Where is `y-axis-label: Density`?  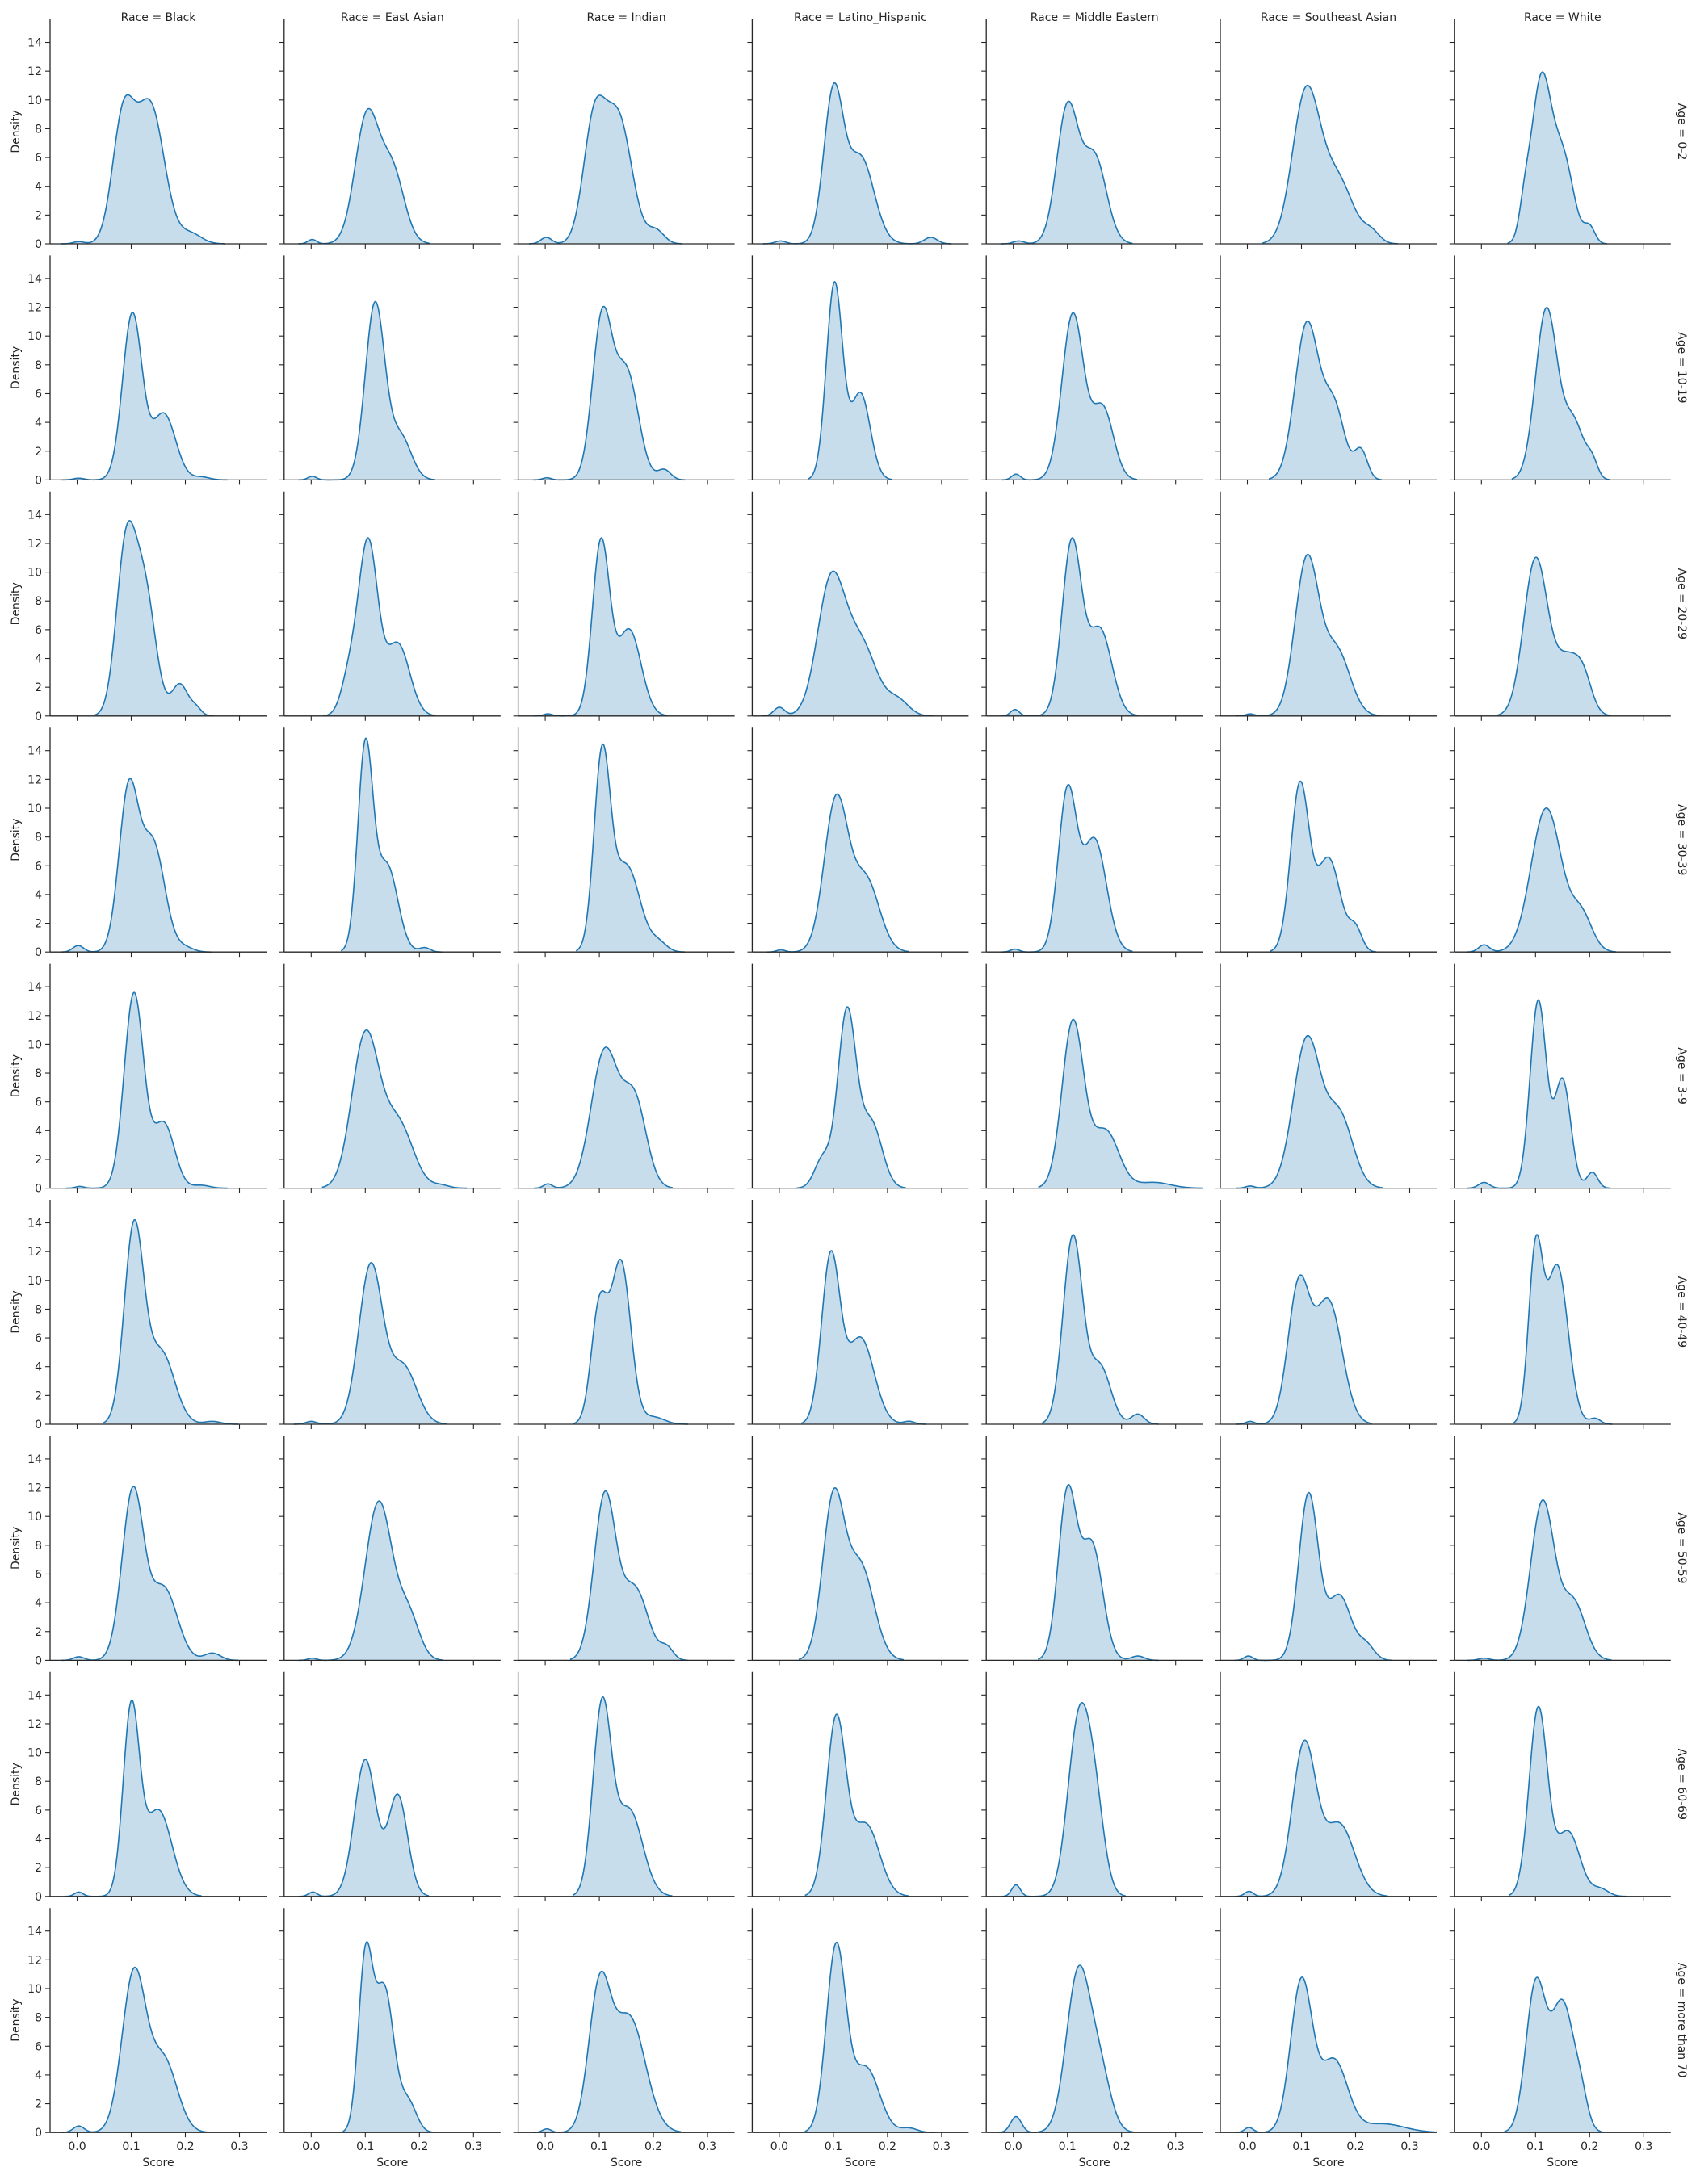 y-axis-label: Density is located at coordinates (16, 1311).